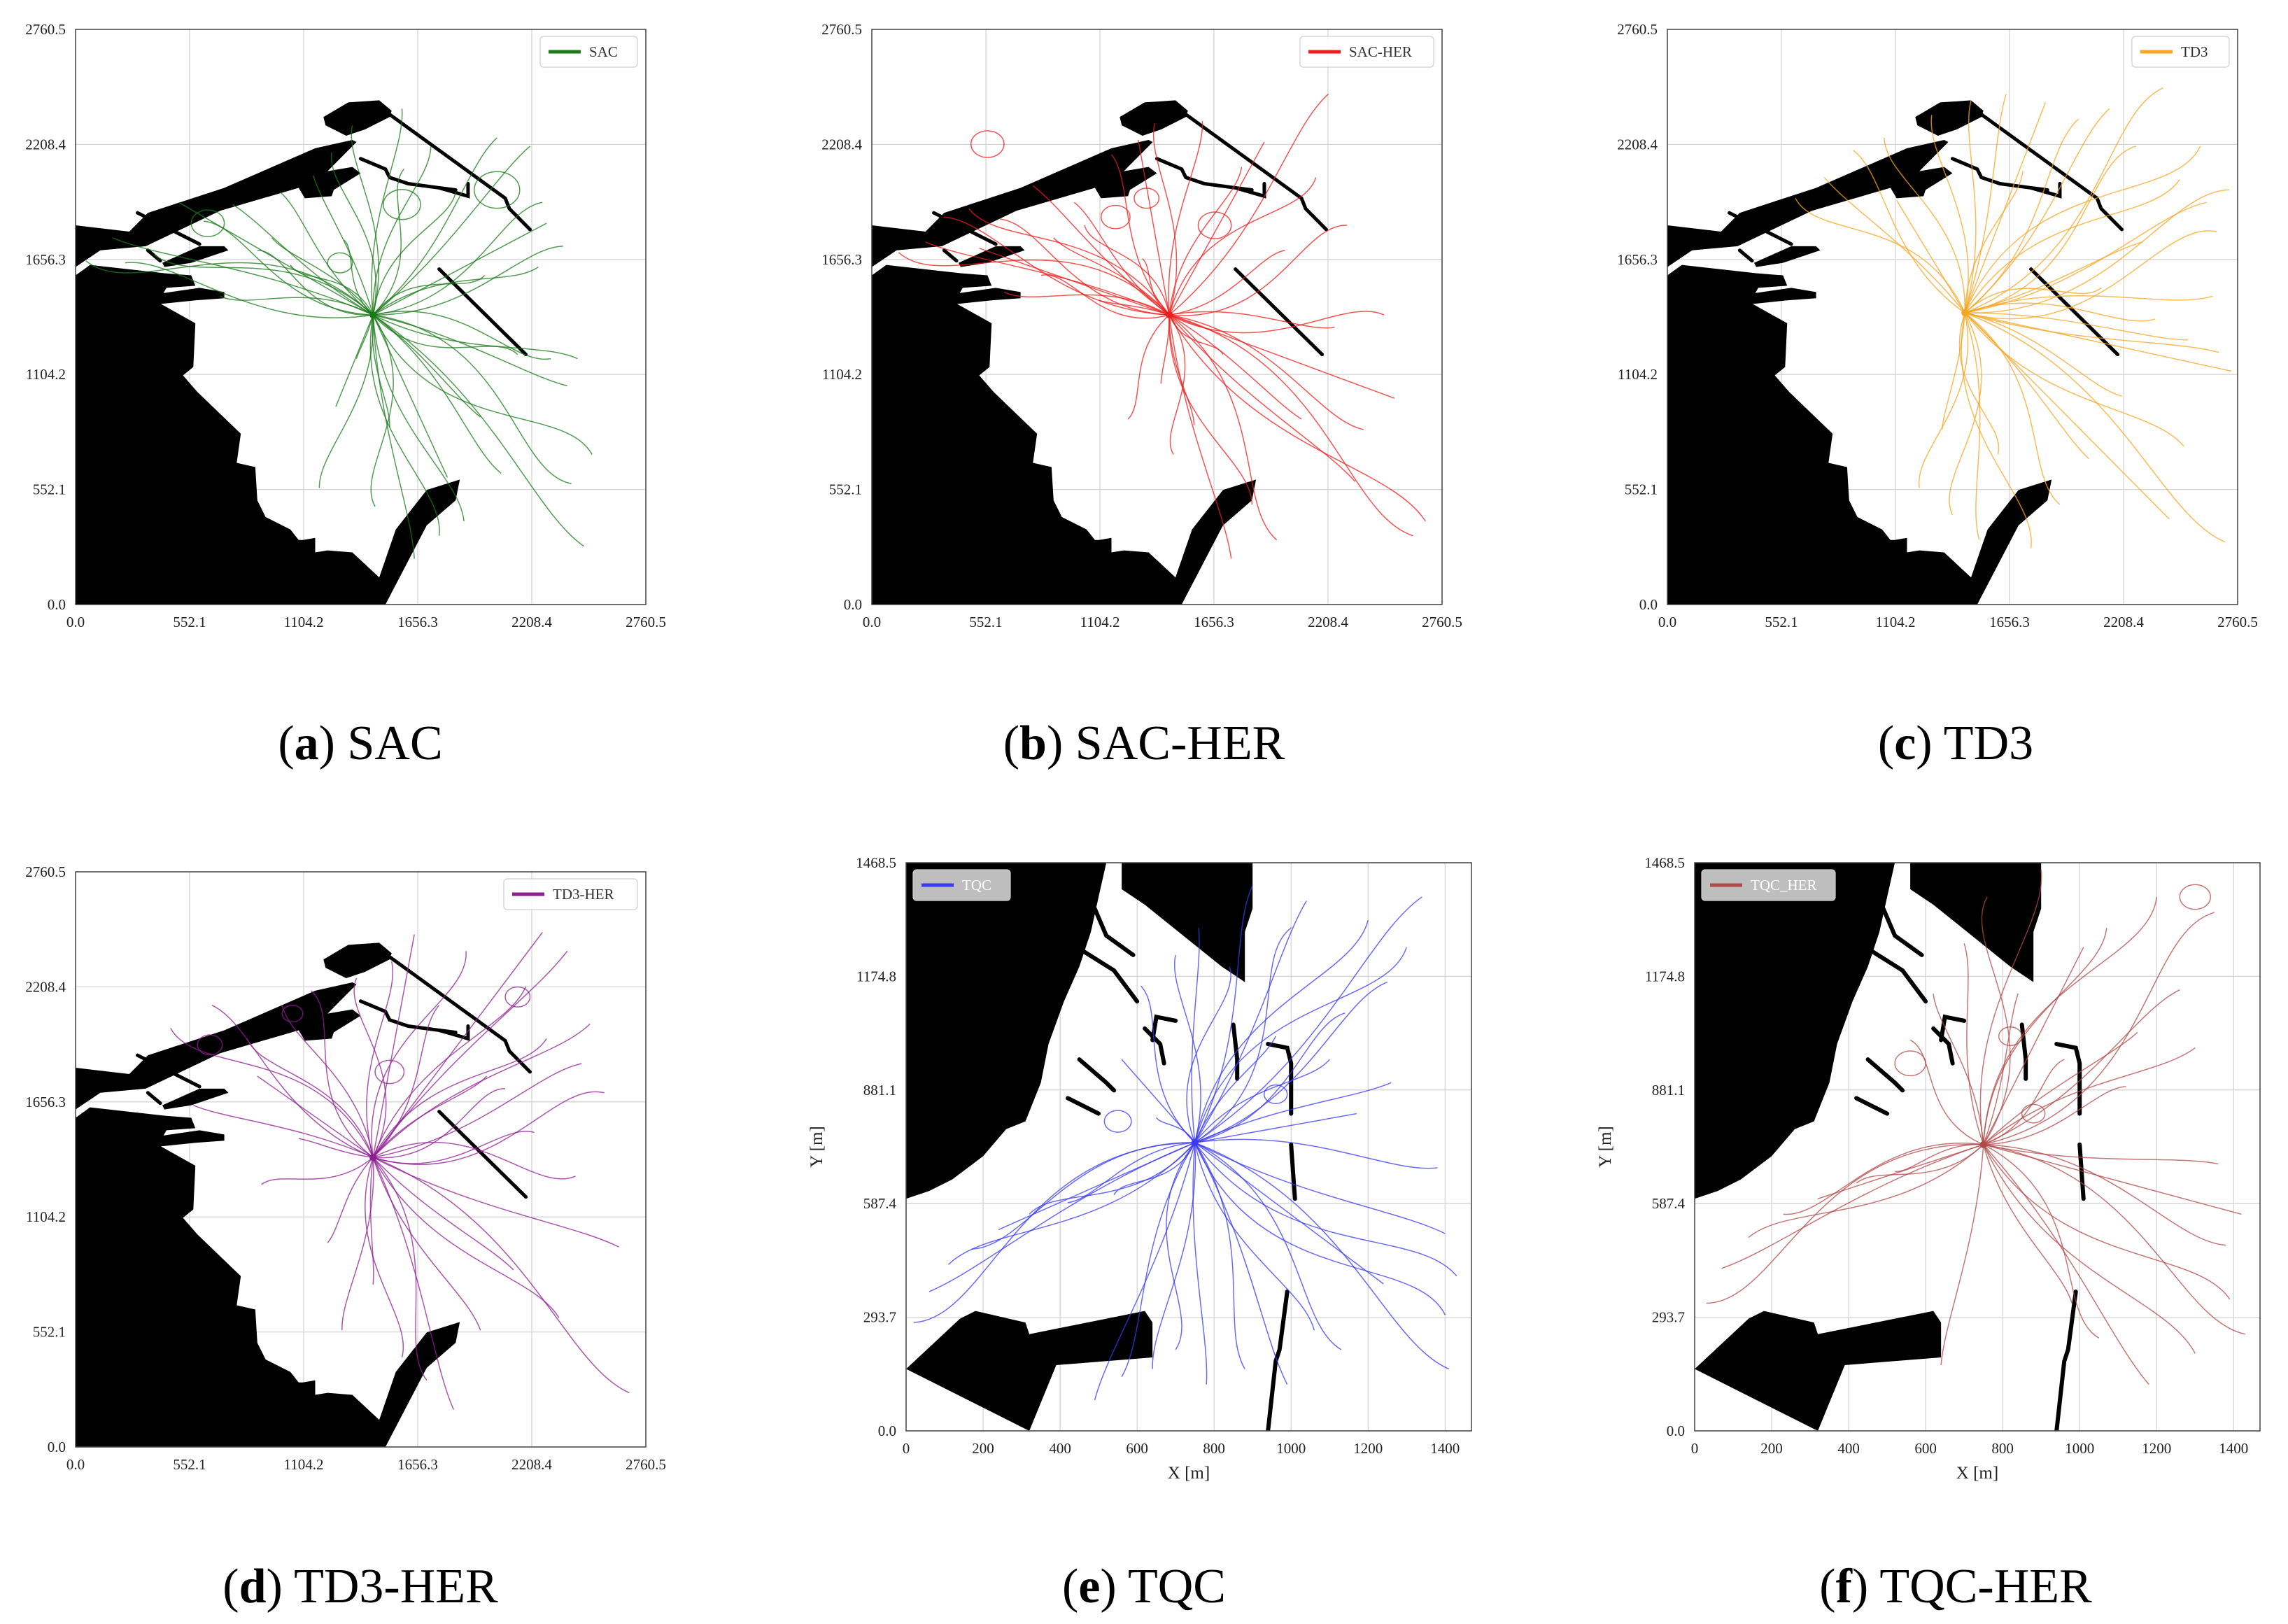  Describe the element at coordinates (2002, 1449) in the screenshot. I see `x-tick-label-4: 800` at that location.